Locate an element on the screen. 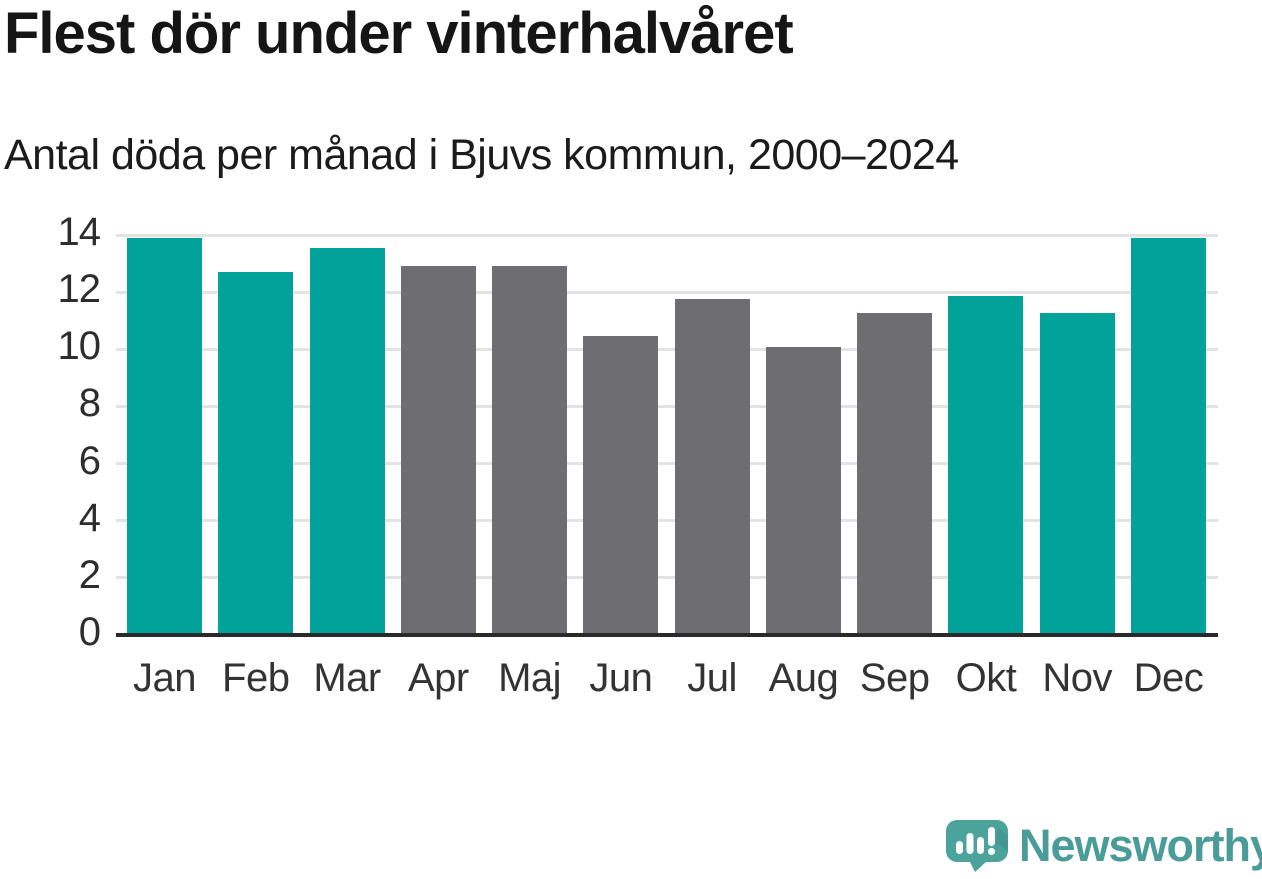  bar-mar is located at coordinates (347, 441).